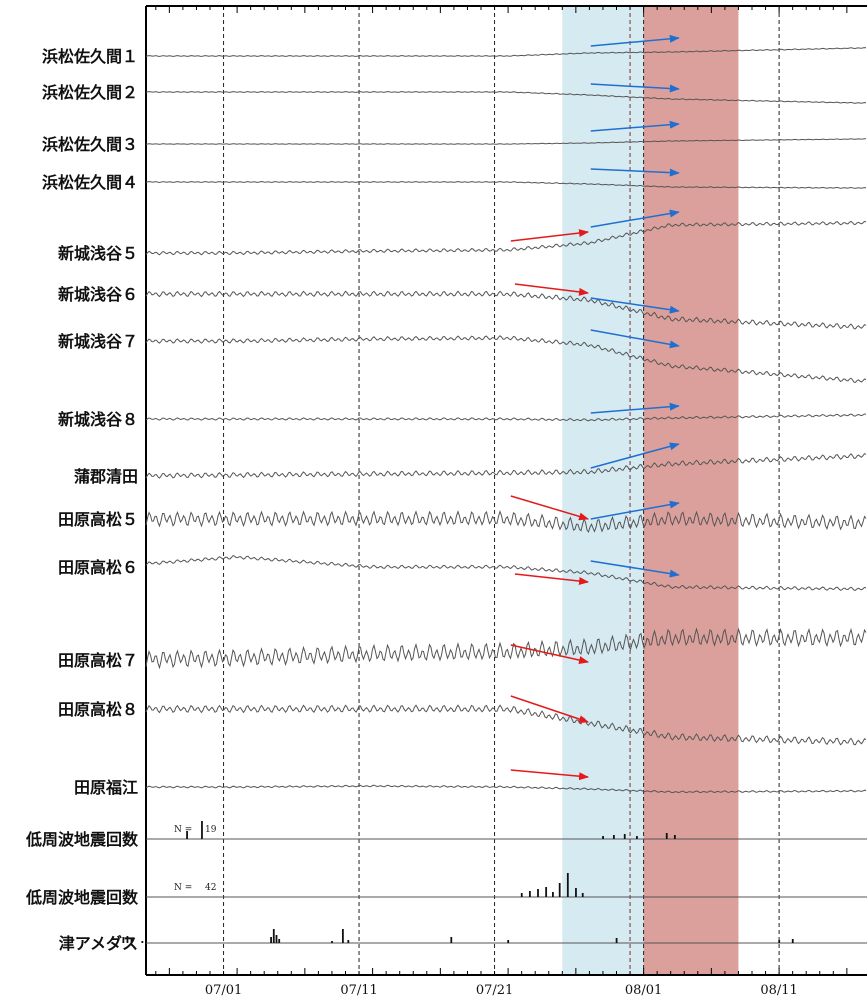  Describe the element at coordinates (90, 56) in the screenshot. I see `series-label: 浜松佐久間１` at that location.